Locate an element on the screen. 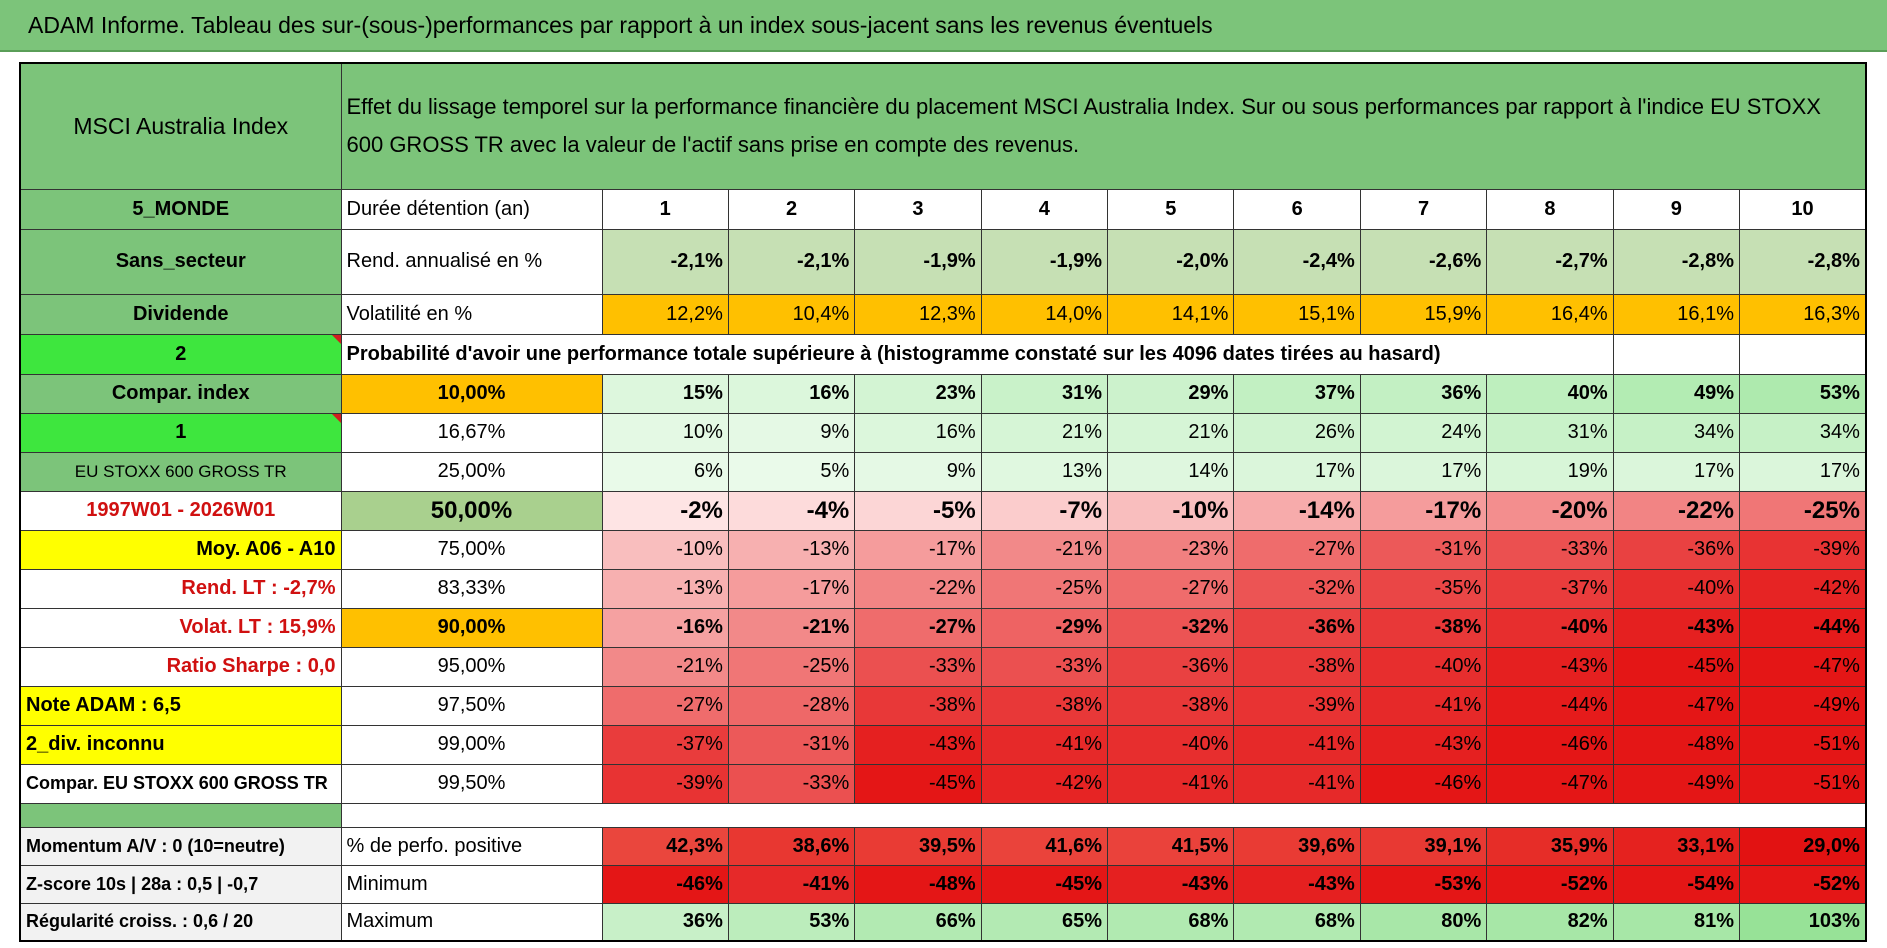 The width and height of the screenshot is (1887, 948). row-label: Compar. index is located at coordinates (180, 393).